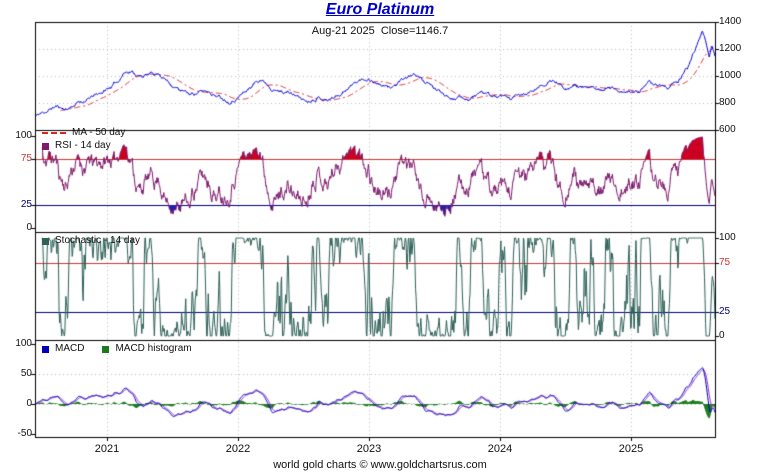 This screenshot has width=760, height=475. I want to click on y-tick-price-1200: 1200, so click(730, 48).